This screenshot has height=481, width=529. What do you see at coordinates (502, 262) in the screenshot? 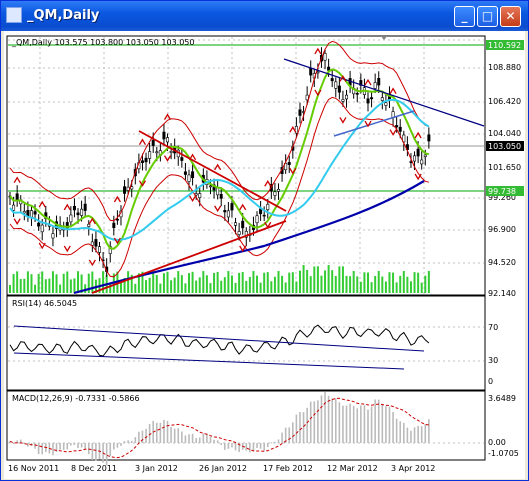
I see `price-label: 94.520` at bounding box center [502, 262].